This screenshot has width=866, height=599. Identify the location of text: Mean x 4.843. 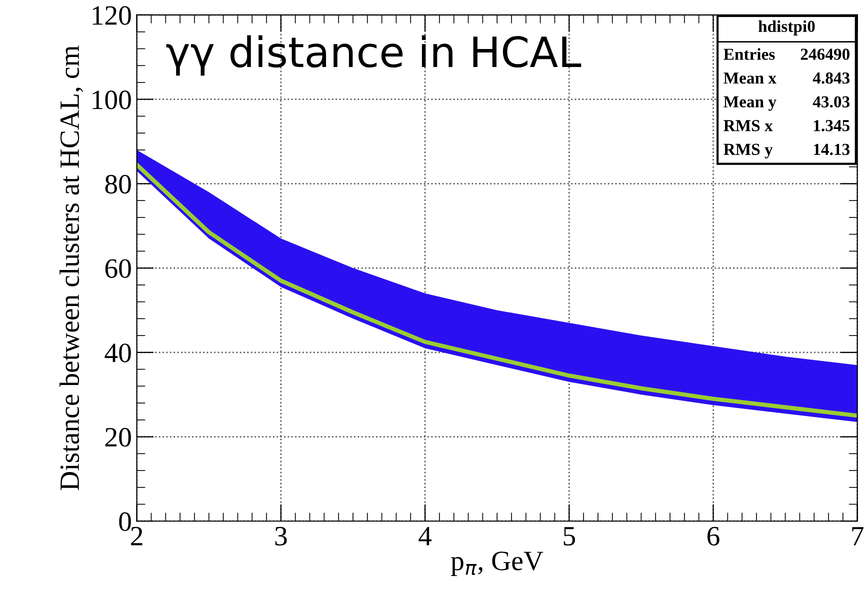
(787, 78).